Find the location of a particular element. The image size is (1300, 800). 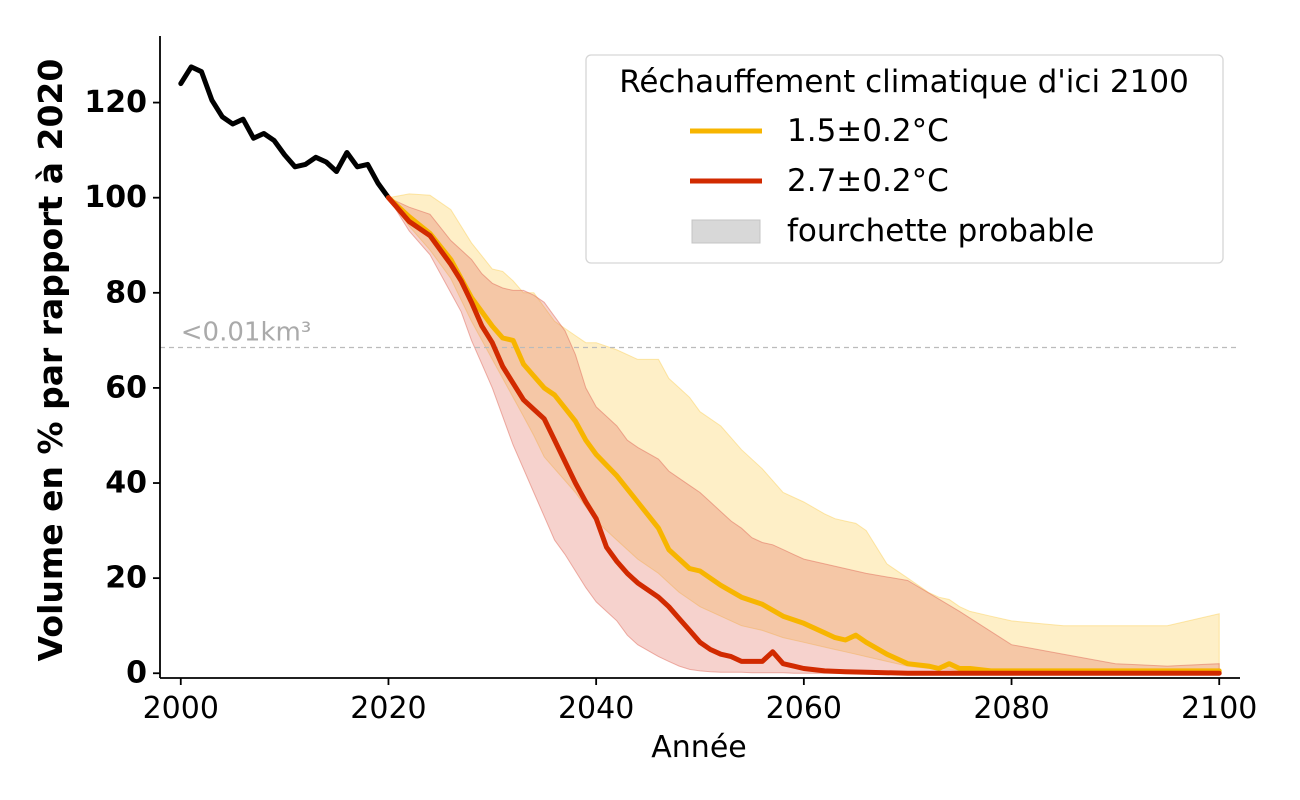

y-tick-label: 20 is located at coordinates (126, 578).